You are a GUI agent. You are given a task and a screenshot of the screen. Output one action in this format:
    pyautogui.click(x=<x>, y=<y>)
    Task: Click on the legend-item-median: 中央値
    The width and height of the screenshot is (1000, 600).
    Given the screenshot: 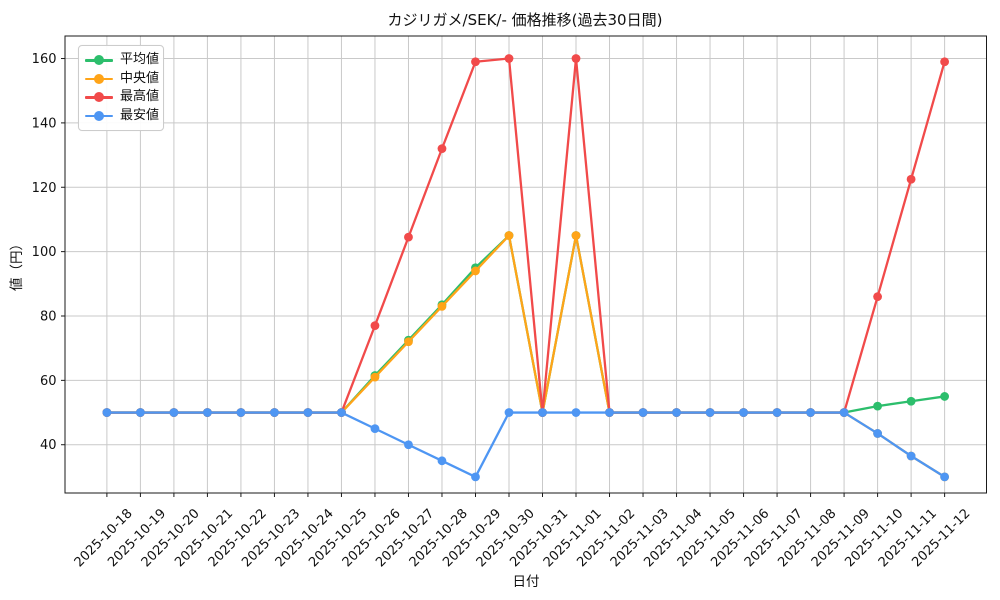 What is the action you would take?
    pyautogui.click(x=122, y=79)
    